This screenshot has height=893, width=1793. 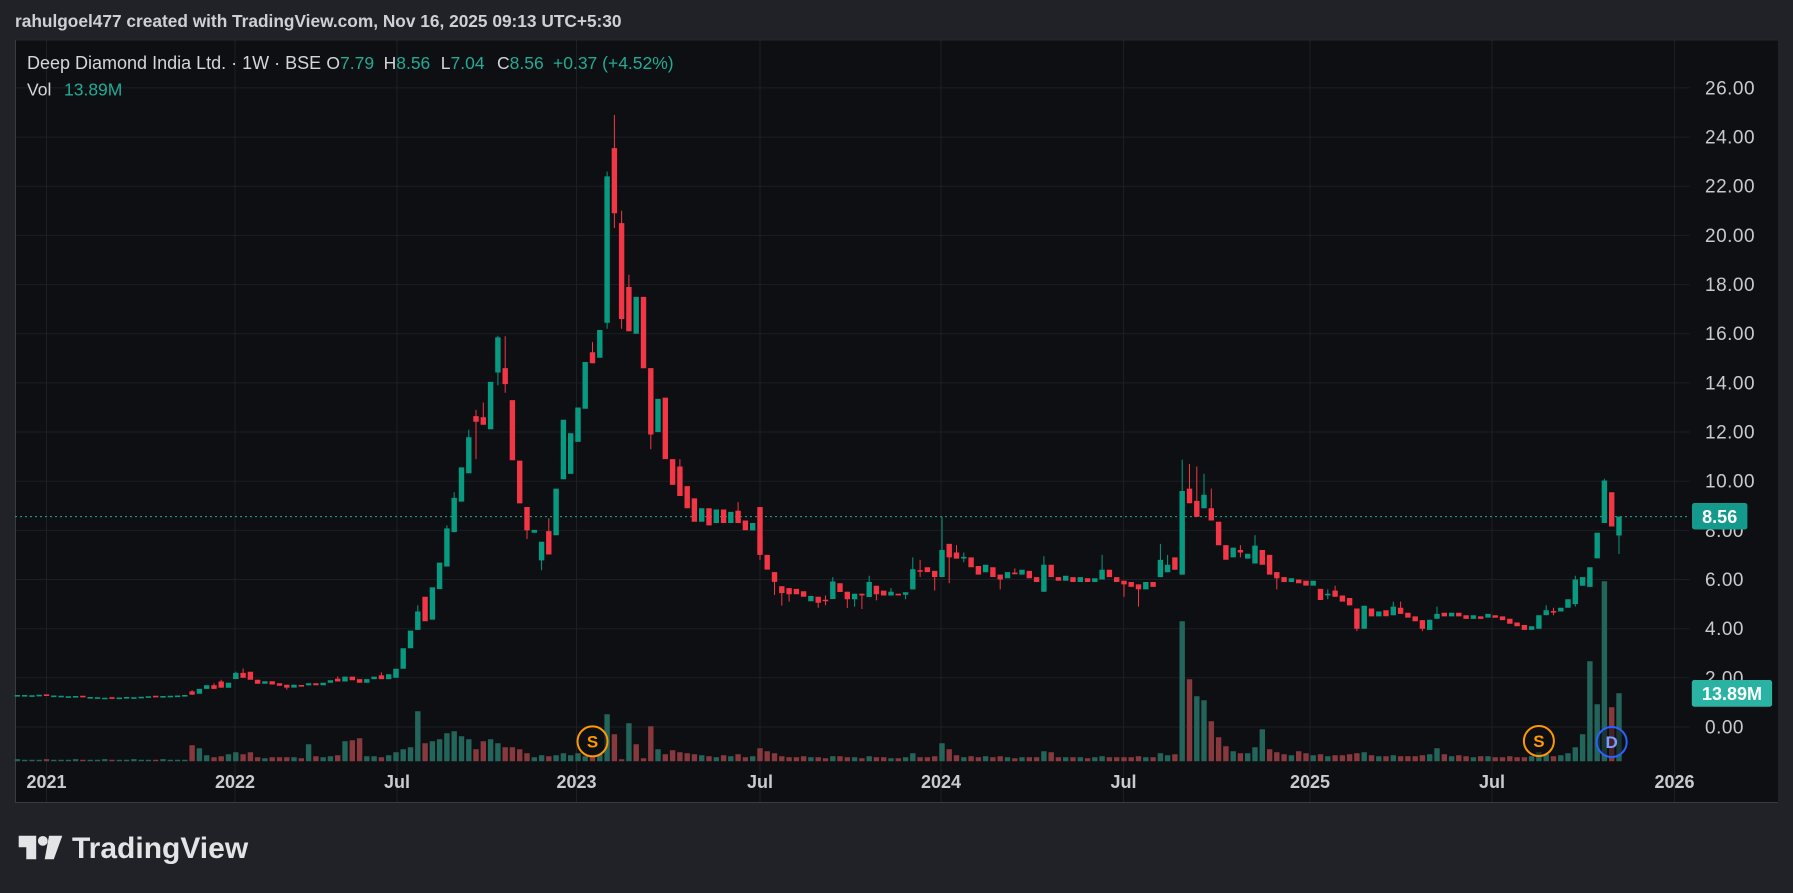 What do you see at coordinates (1724, 580) in the screenshot?
I see `svg-text: 6.00` at bounding box center [1724, 580].